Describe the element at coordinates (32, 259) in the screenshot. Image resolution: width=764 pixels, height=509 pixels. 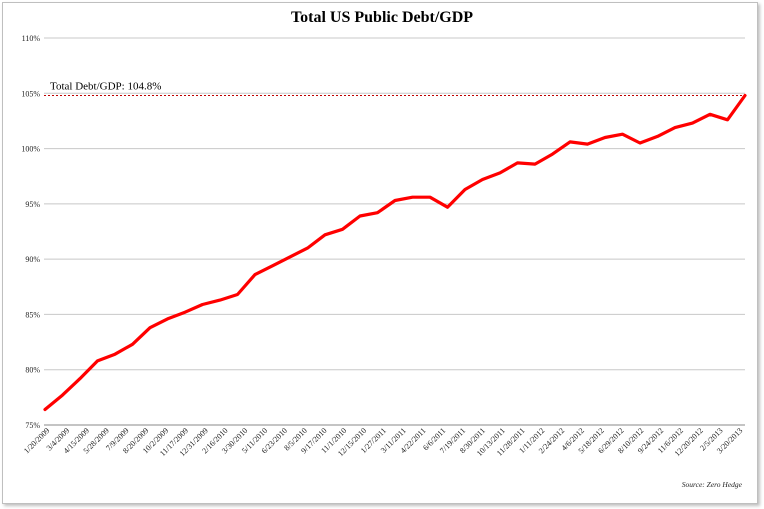
I see `y-tick-label: 90%` at that location.